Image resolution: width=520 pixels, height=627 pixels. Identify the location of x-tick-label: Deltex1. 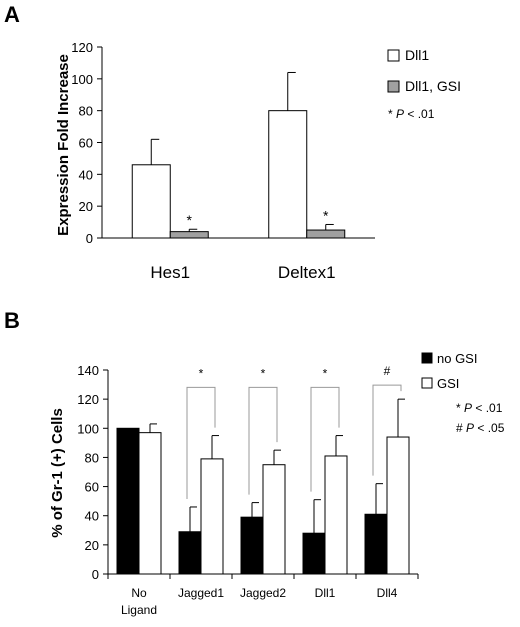
(307, 272).